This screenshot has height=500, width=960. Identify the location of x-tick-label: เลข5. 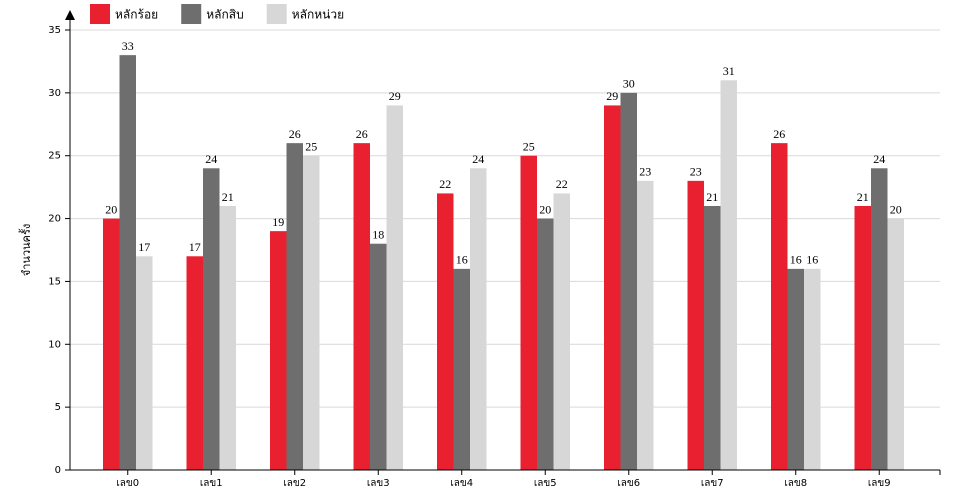
(545, 483).